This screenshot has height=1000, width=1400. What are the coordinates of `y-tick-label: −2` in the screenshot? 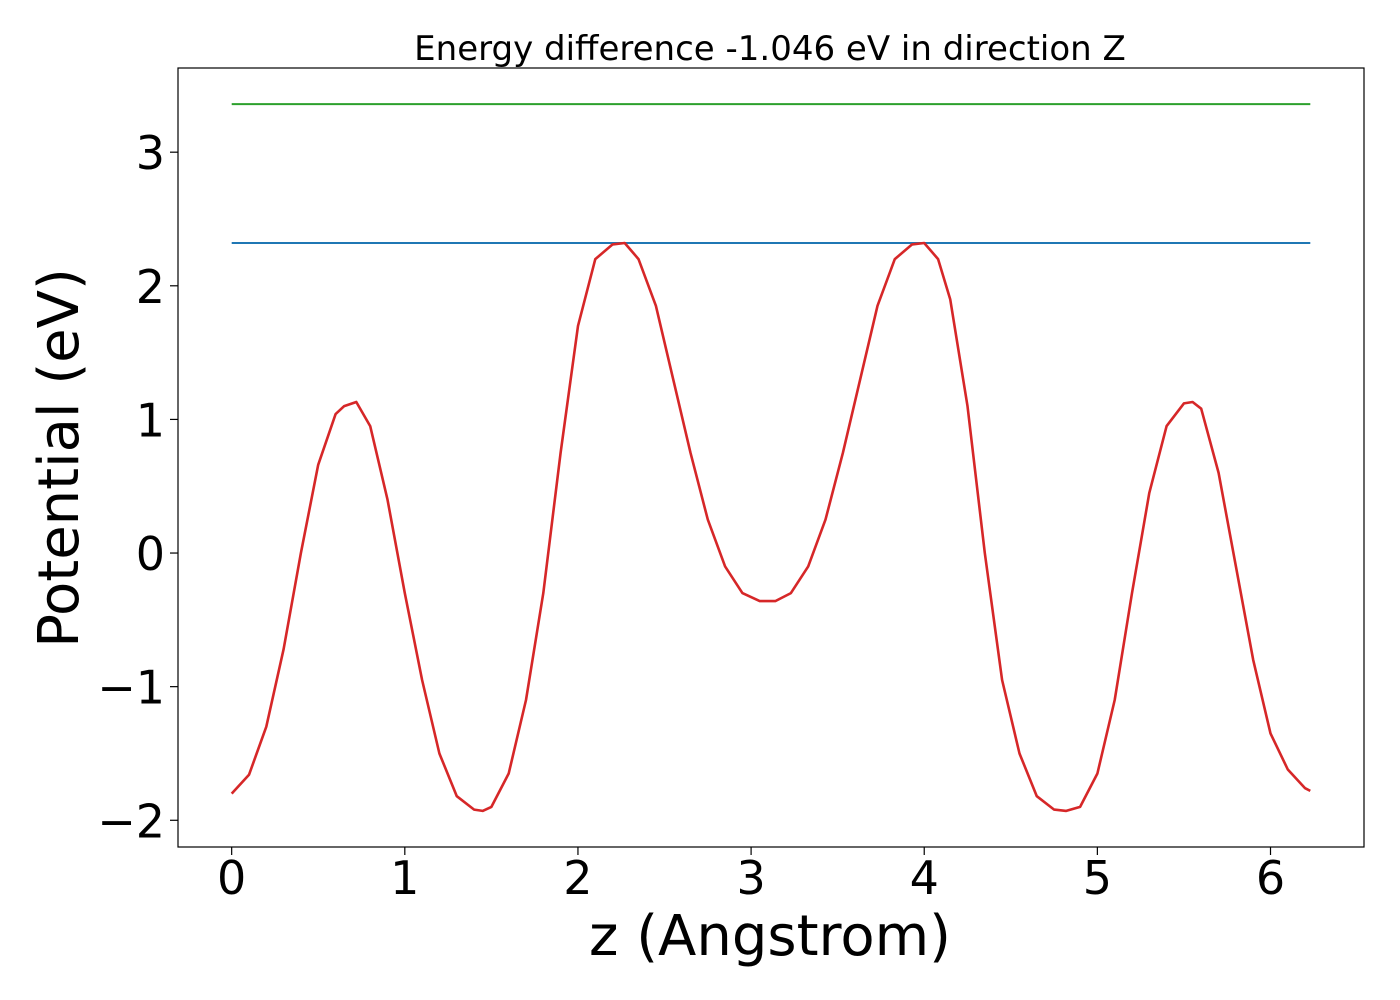 It's located at (131, 821).